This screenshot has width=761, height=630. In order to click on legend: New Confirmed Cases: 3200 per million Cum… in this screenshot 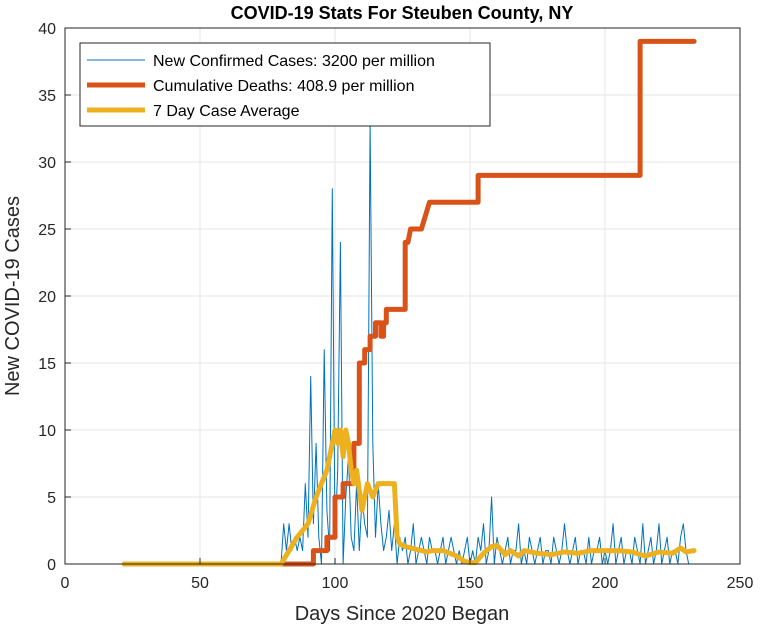, I will do `click(285, 84)`.